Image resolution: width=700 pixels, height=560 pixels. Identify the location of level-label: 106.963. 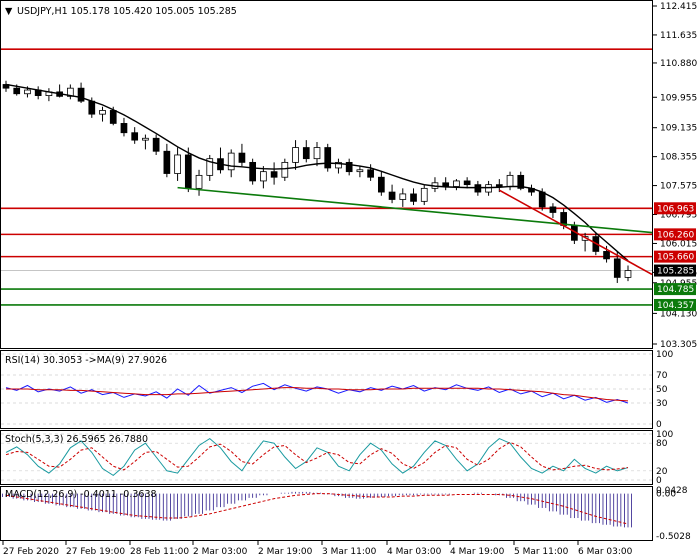
(675, 209).